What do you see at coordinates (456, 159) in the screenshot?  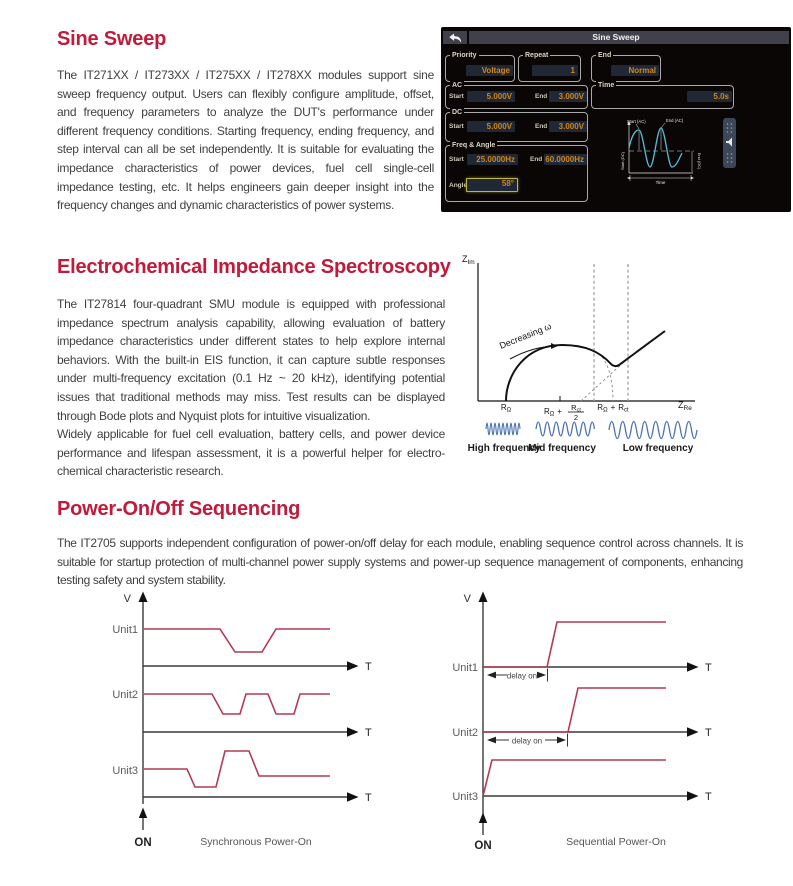 I see `freq-start-label: Start` at bounding box center [456, 159].